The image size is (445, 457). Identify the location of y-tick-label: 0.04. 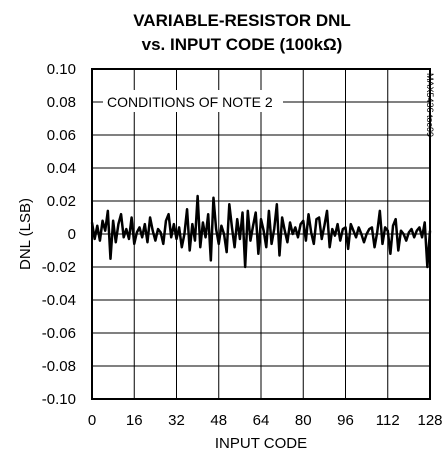
(61, 168).